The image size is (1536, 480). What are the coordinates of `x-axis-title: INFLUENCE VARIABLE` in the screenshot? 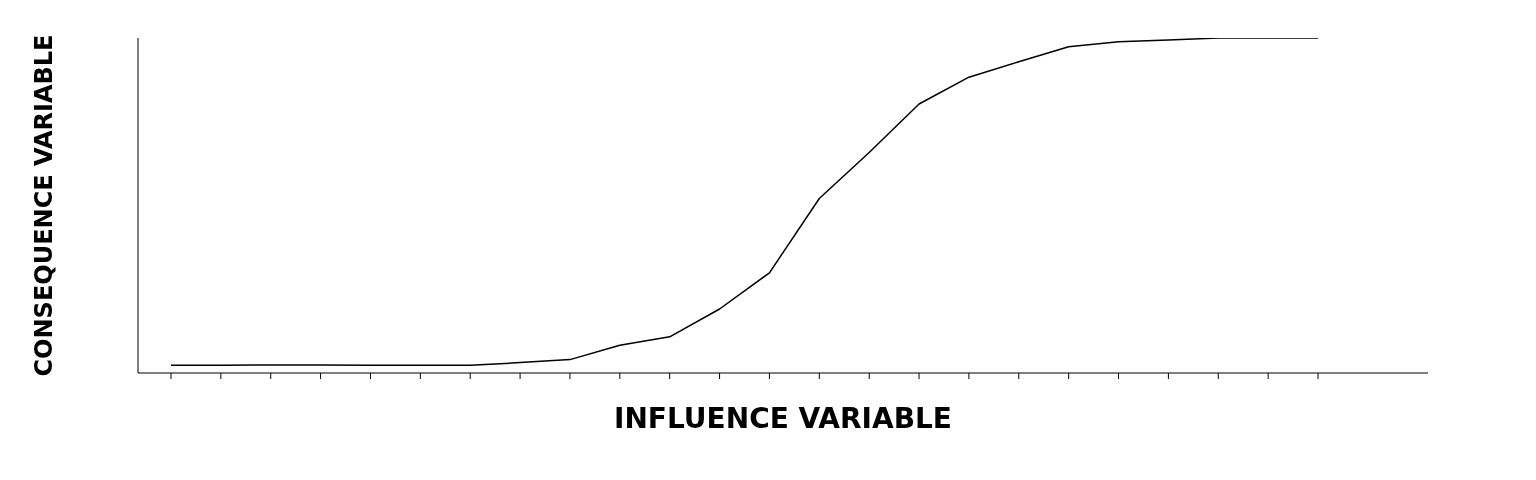 It's located at (783, 418).